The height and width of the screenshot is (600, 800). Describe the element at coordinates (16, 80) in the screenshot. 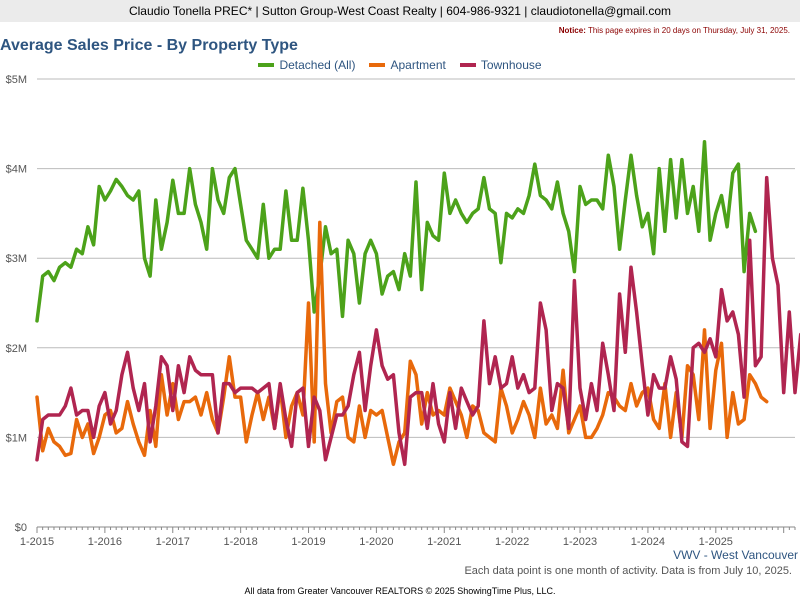

I see `y-tick-label: $5M` at that location.